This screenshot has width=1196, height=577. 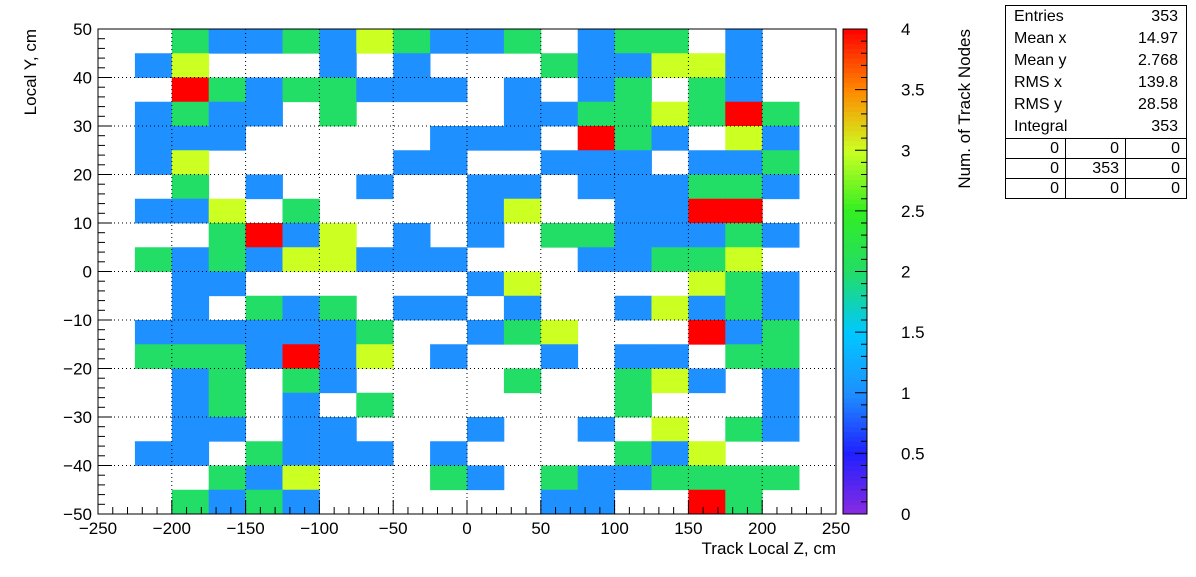 What do you see at coordinates (1157, 82) in the screenshot?
I see `stats-value: 139.8` at bounding box center [1157, 82].